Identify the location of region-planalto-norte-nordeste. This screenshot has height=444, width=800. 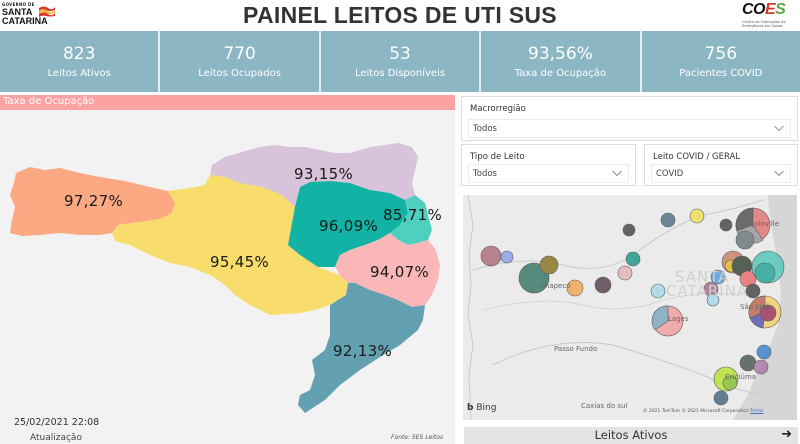
(314, 175).